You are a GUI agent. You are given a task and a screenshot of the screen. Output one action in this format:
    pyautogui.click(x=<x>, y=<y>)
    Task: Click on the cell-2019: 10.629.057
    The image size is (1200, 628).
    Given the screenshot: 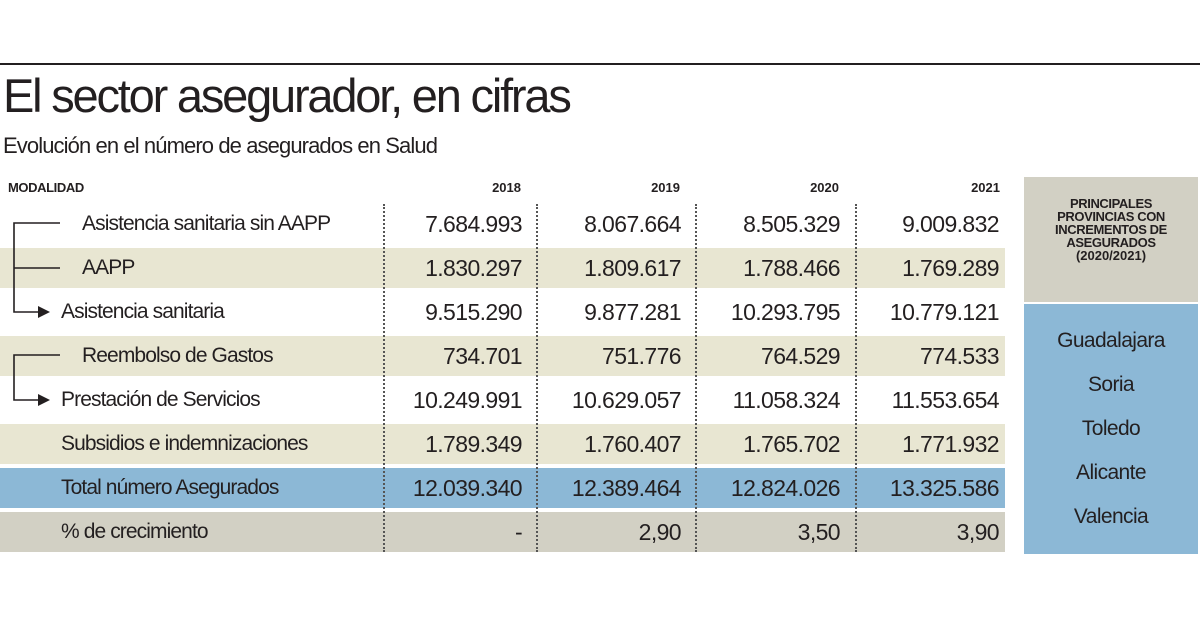 What is the action you would take?
    pyautogui.click(x=626, y=400)
    